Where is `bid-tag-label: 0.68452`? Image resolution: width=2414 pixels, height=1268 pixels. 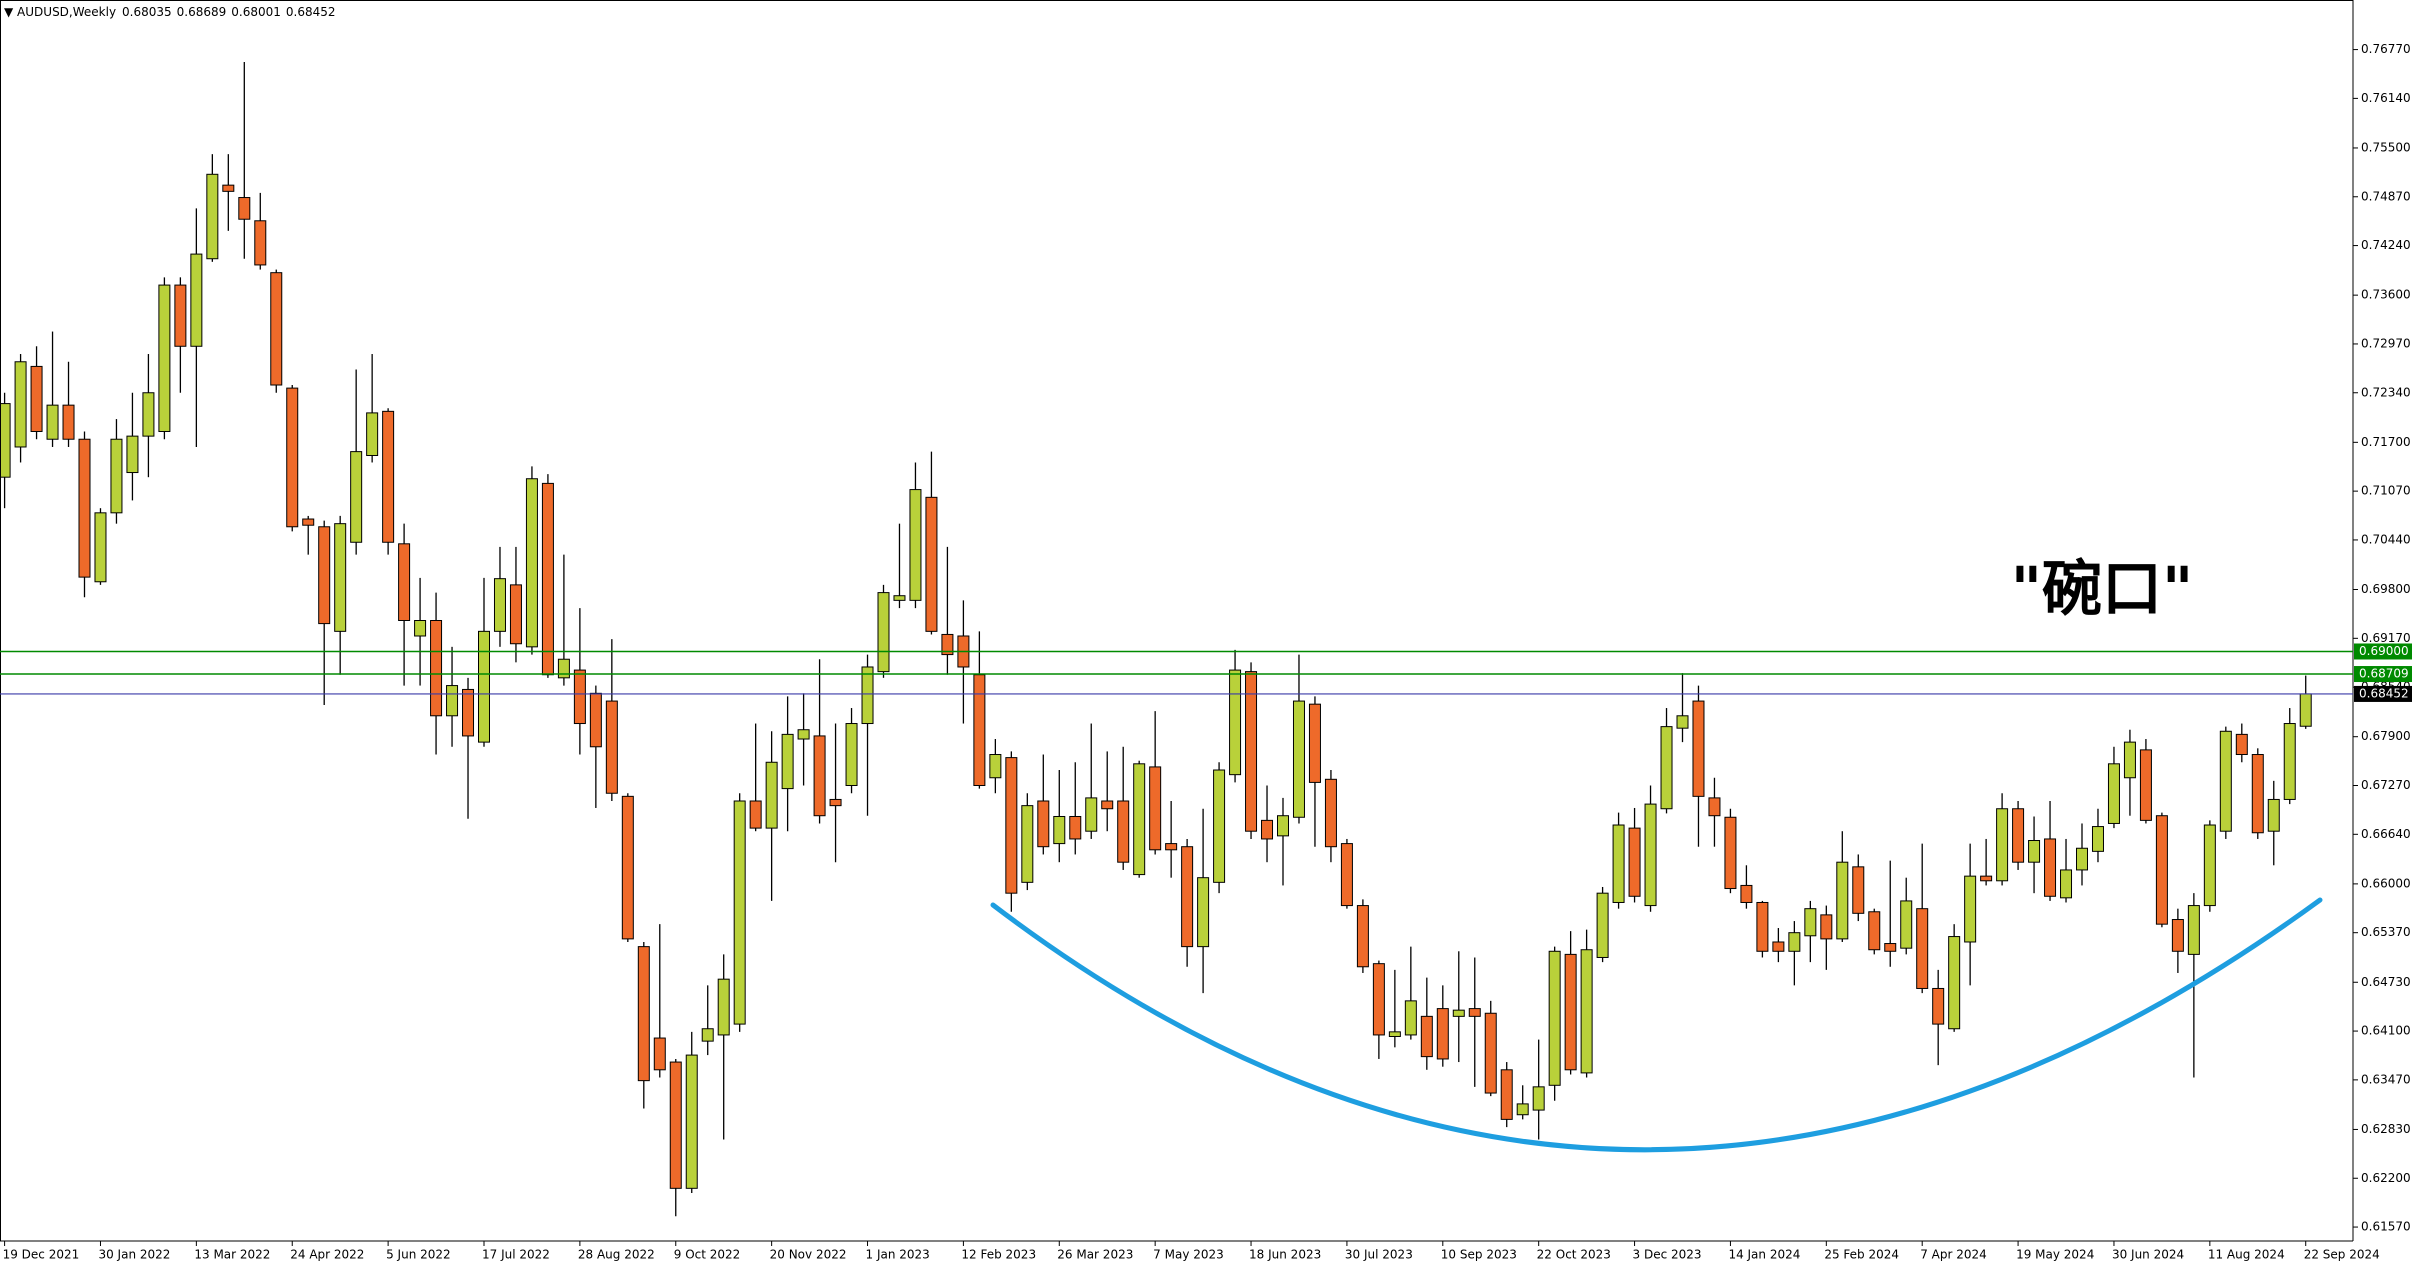 bid-tag-label: 0.68452 is located at coordinates (2384, 693).